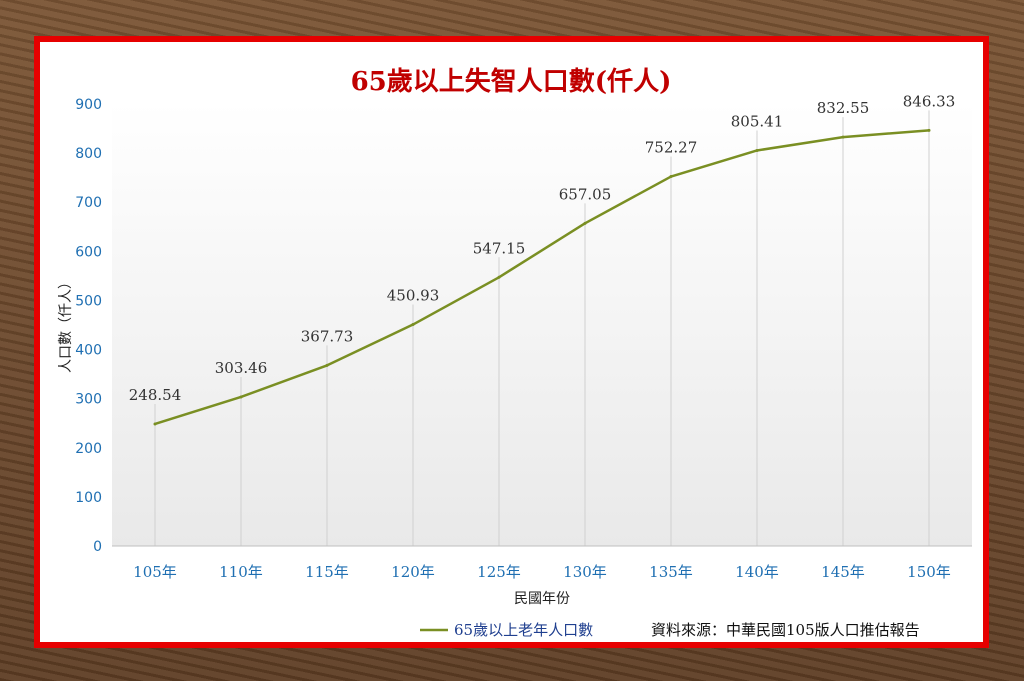  What do you see at coordinates (155, 572) in the screenshot?
I see `x-tick-label: 105年` at bounding box center [155, 572].